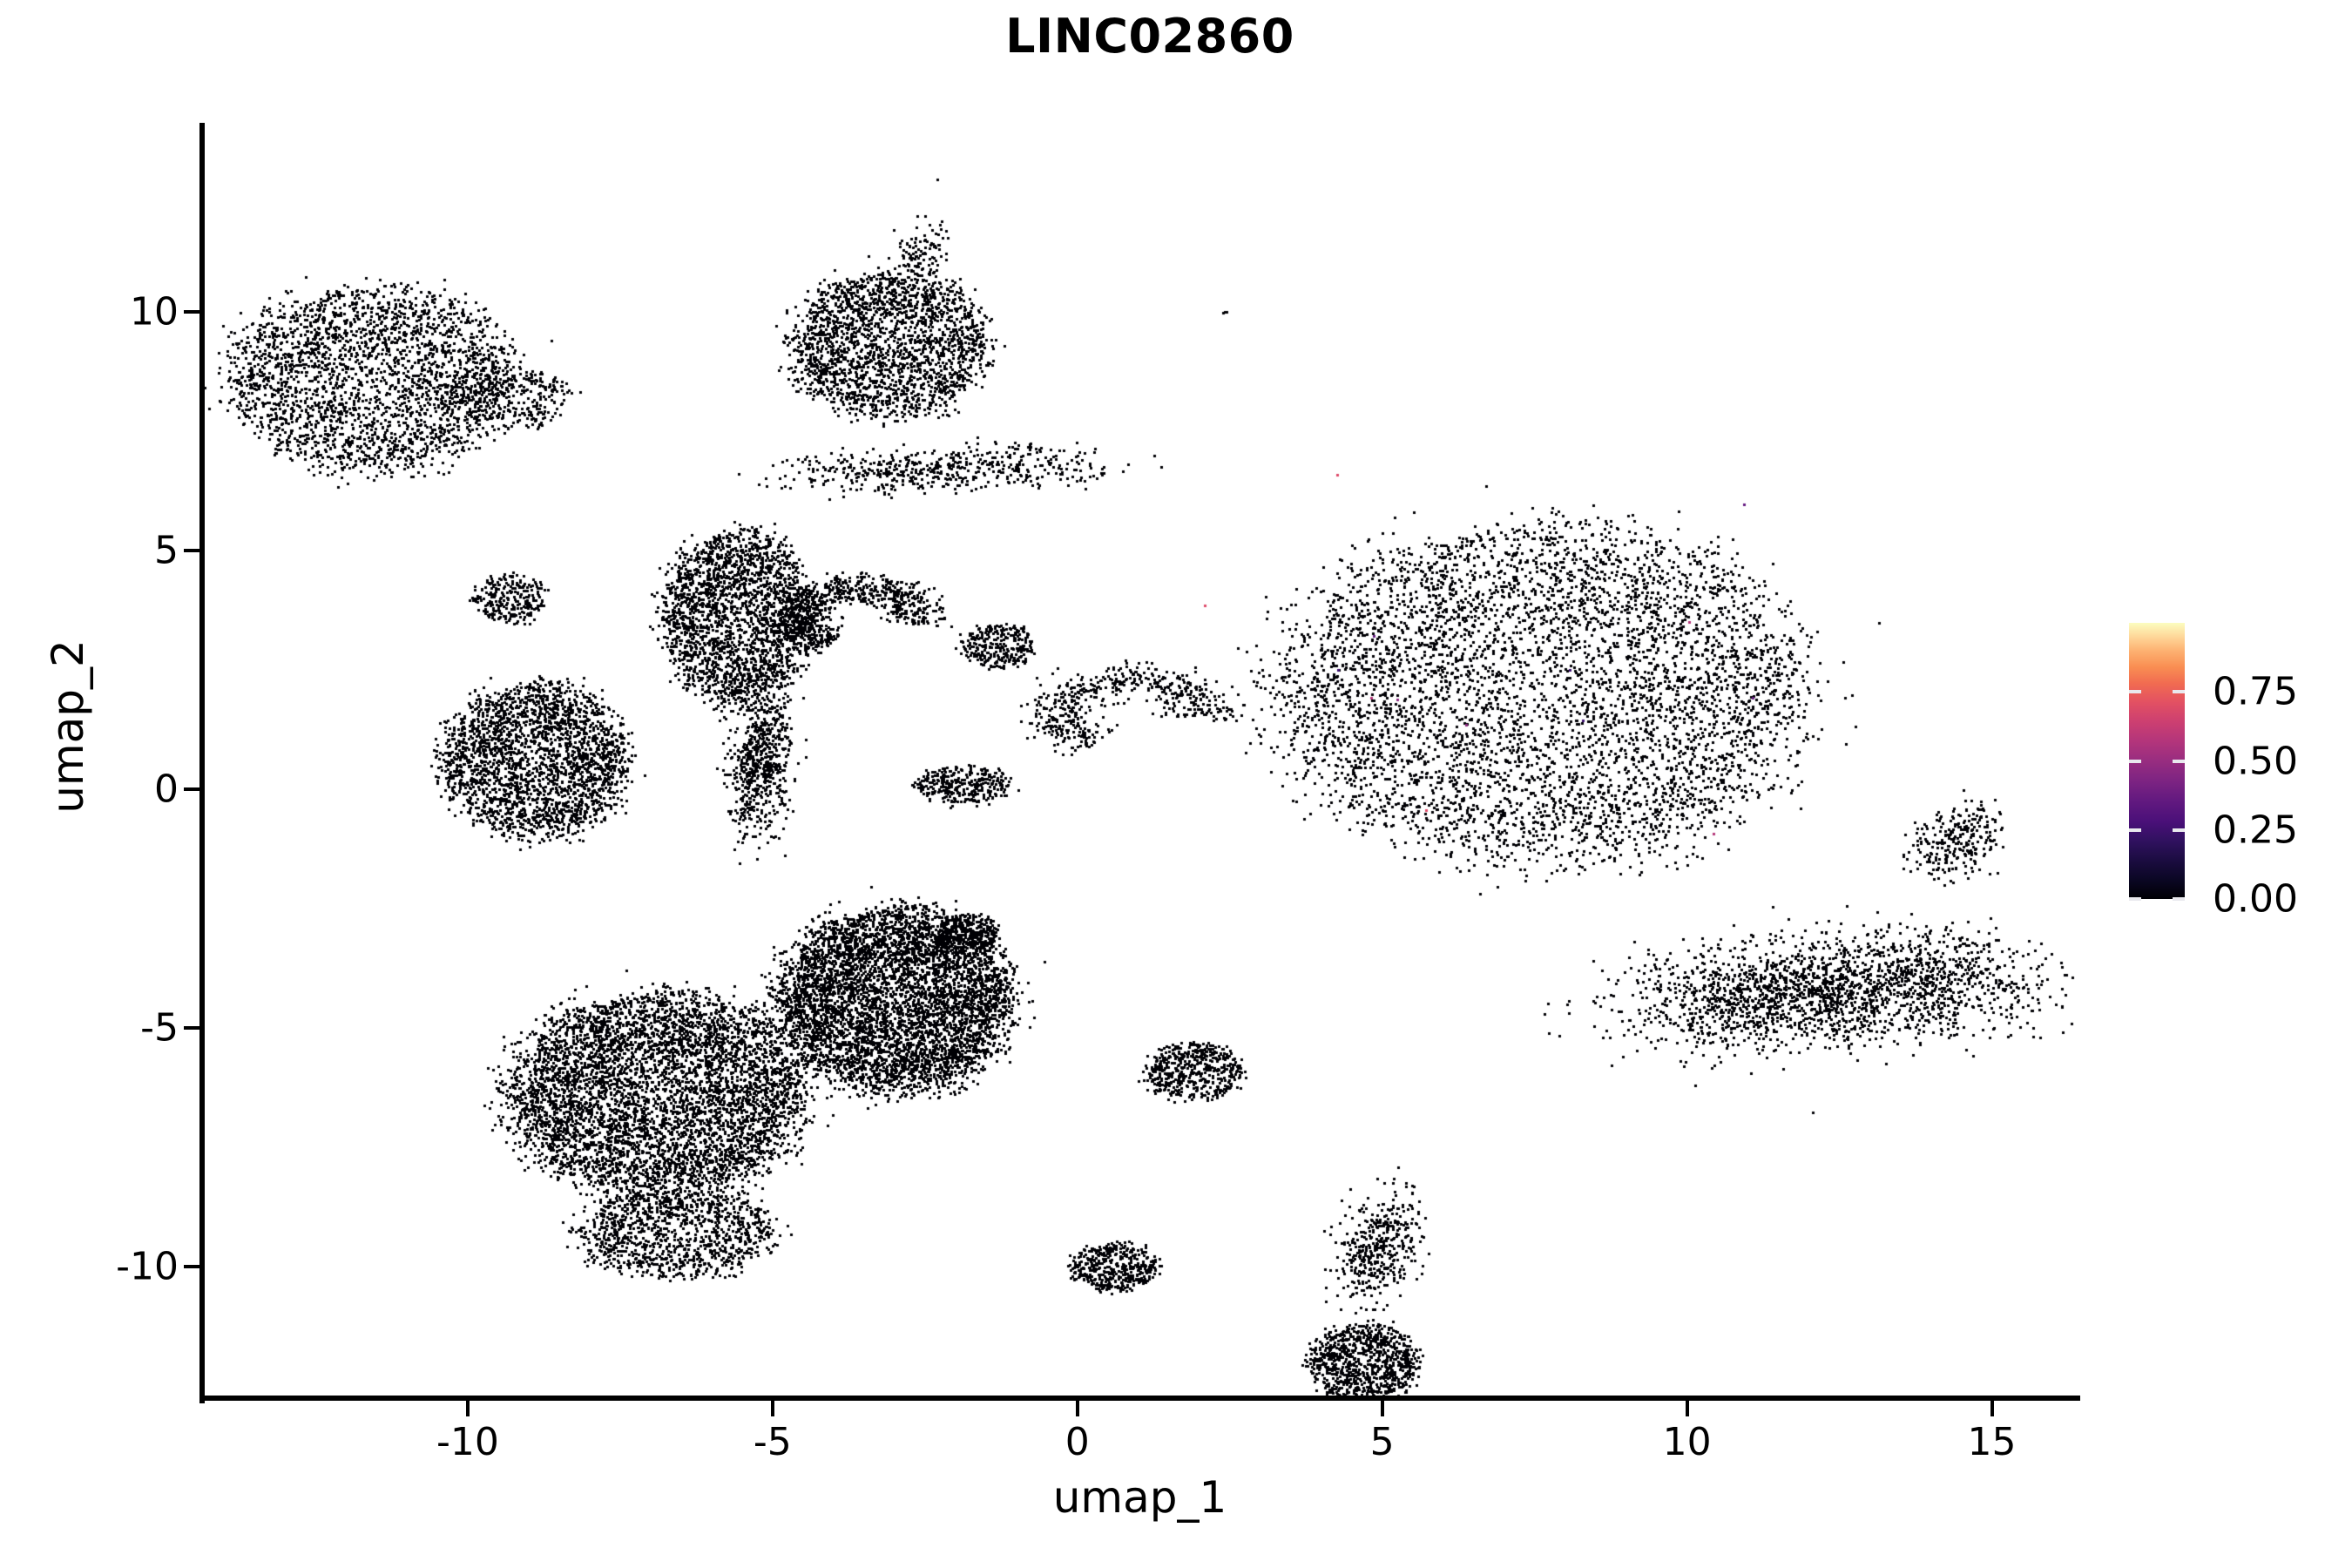  What do you see at coordinates (154, 312) in the screenshot?
I see `y-tick-label: 10` at bounding box center [154, 312].